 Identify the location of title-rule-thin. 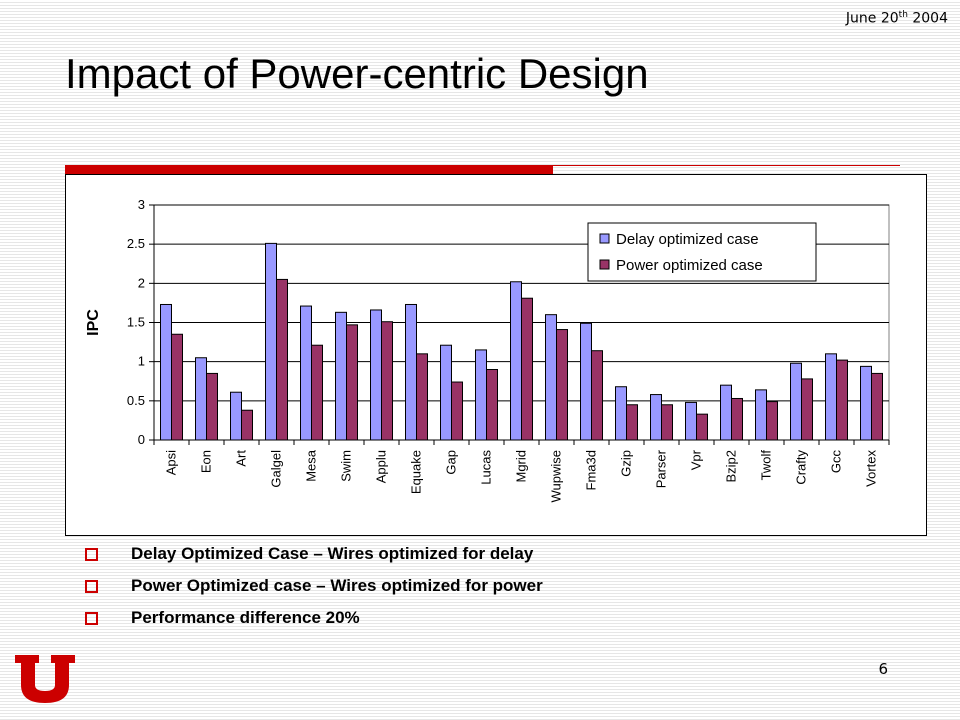
(726, 165).